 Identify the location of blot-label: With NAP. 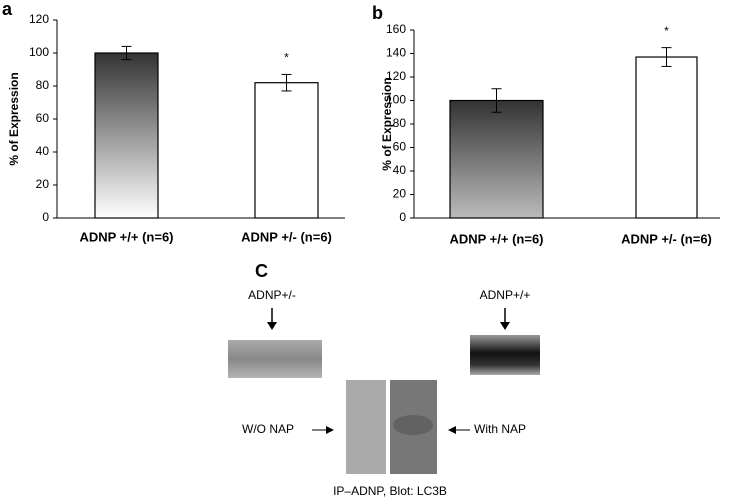
(500, 429).